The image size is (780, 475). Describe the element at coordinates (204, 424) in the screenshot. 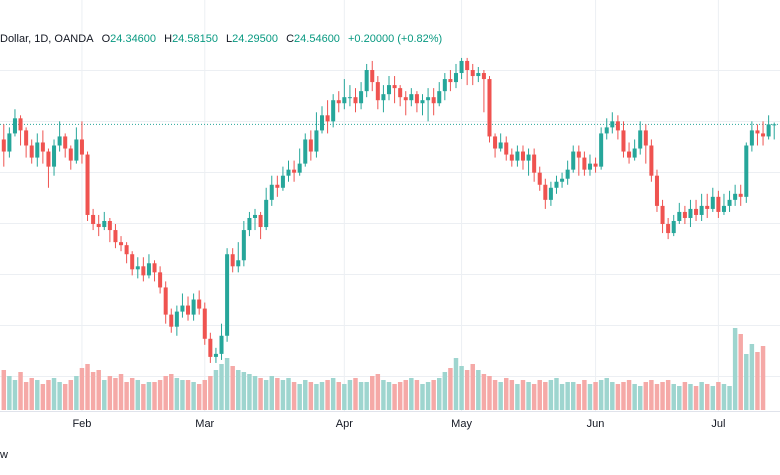

I see `x-tick-label: Mar` at that location.